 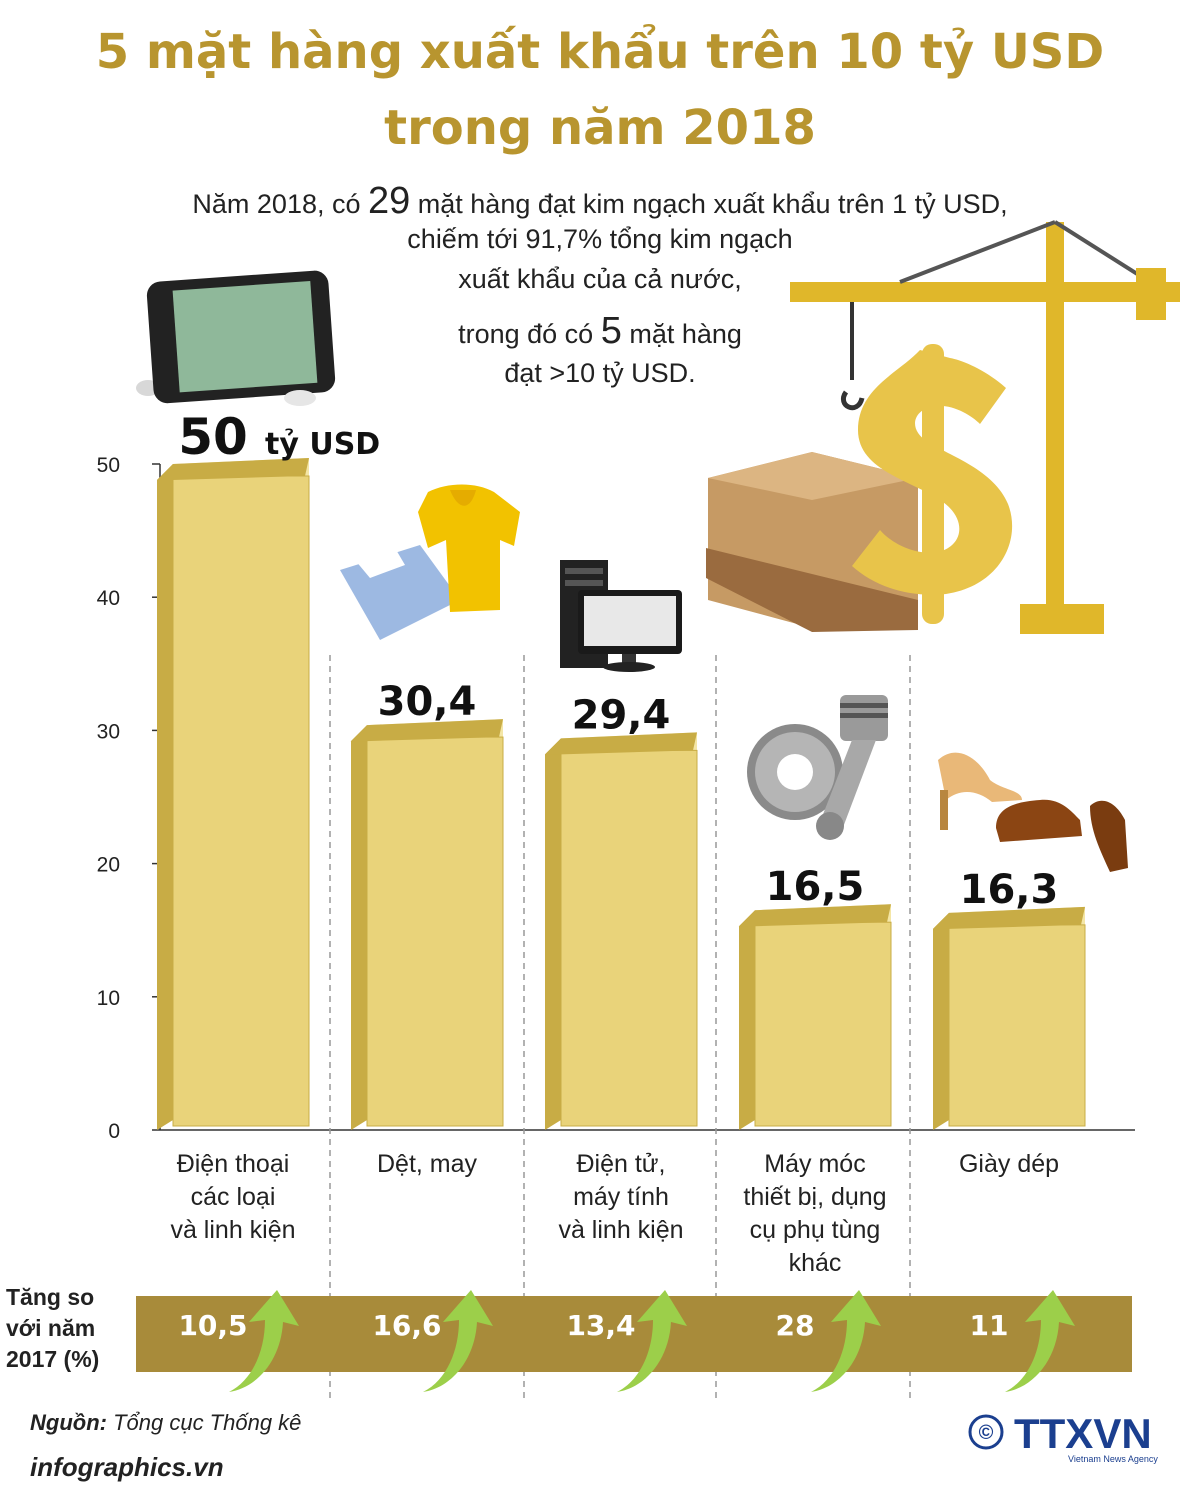 What do you see at coordinates (989, 1325) in the screenshot?
I see `growth-value: 11` at bounding box center [989, 1325].